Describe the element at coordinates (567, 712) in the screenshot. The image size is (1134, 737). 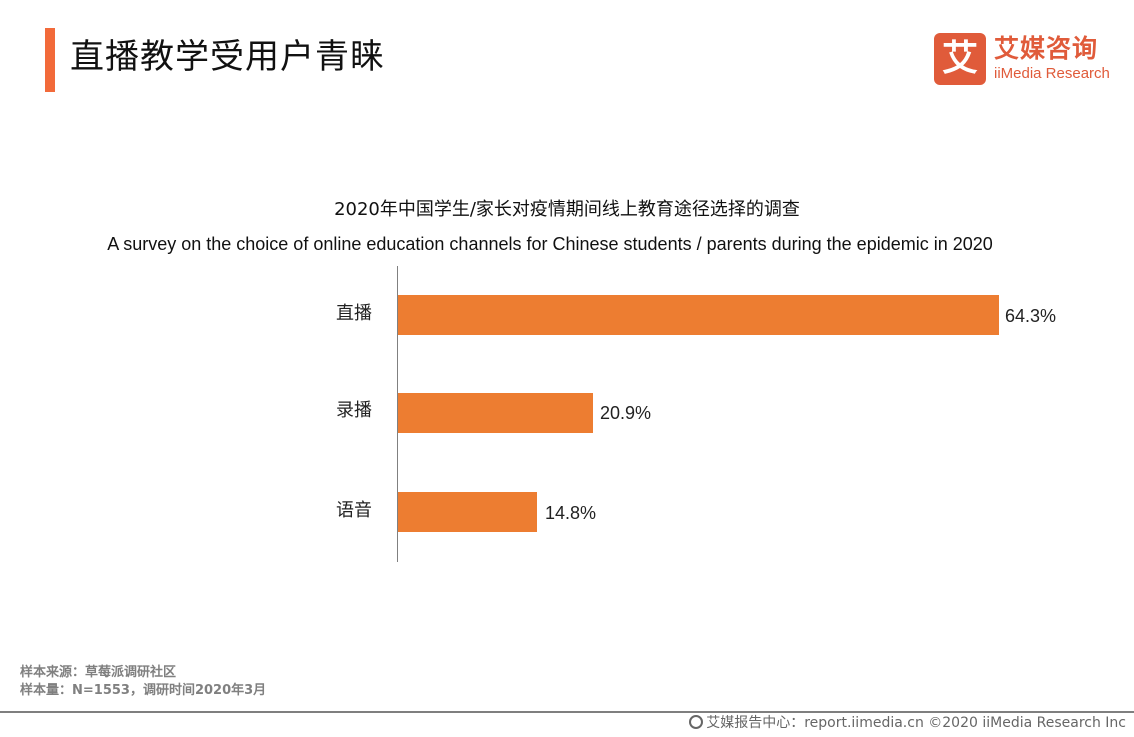
I see `footer-divider` at that location.